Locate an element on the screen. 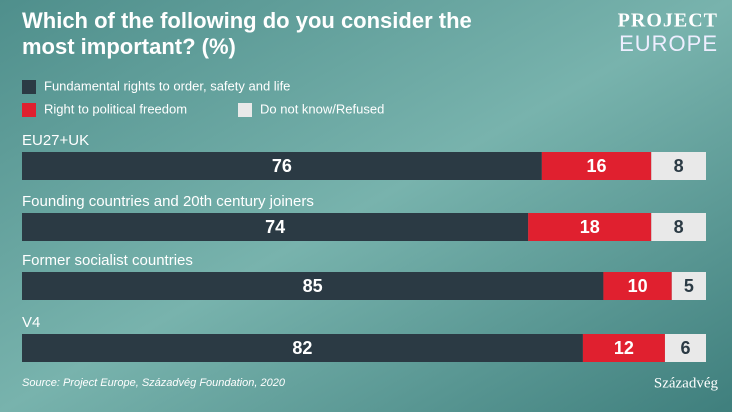  chart-title: most important? (%) is located at coordinates (129, 46).